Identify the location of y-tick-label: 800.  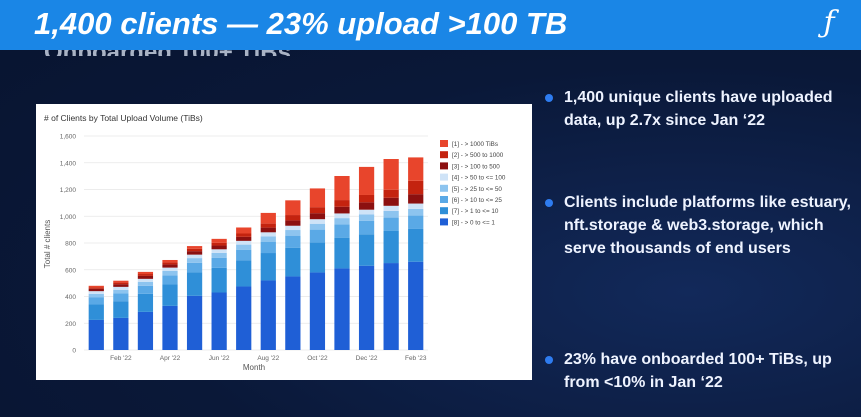
(70, 244).